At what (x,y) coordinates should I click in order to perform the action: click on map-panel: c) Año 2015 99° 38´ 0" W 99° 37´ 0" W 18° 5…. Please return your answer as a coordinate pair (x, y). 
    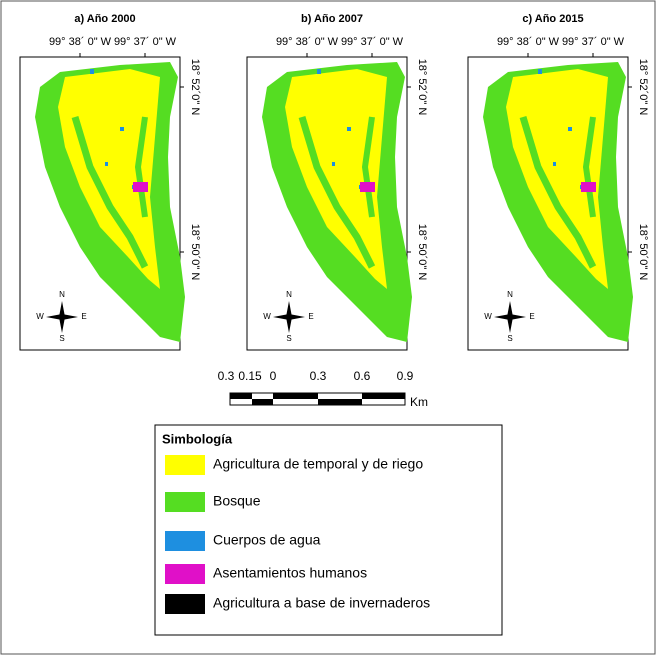
    Looking at the image, I should click on (558, 182).